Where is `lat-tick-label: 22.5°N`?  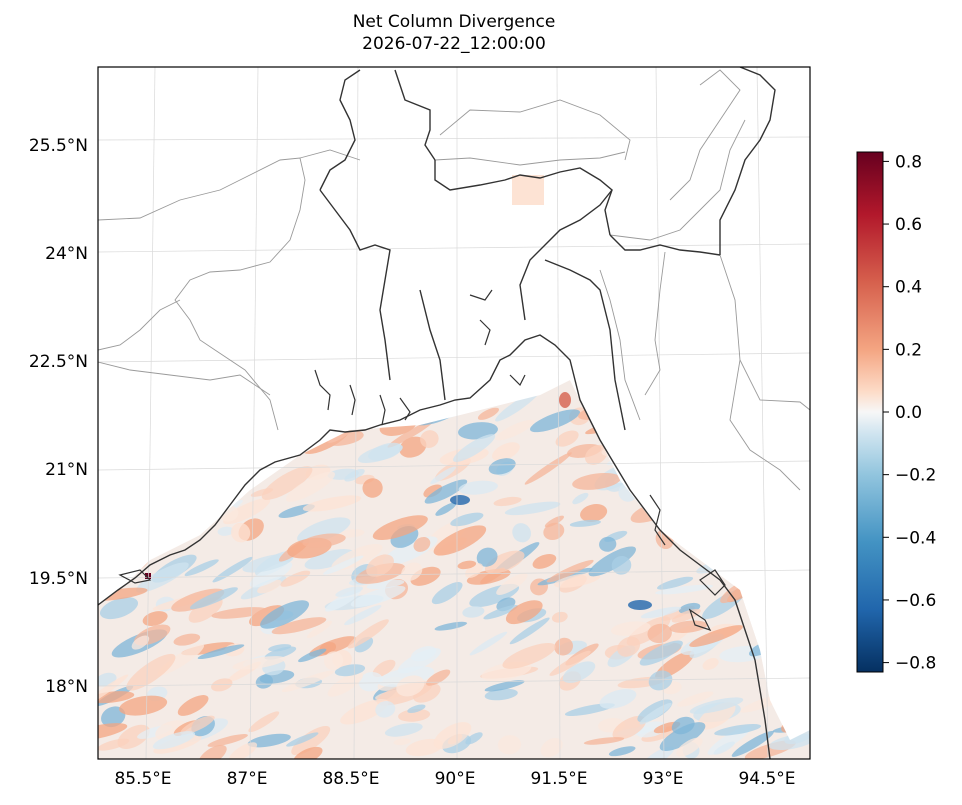
lat-tick-label: 22.5°N is located at coordinates (58, 362).